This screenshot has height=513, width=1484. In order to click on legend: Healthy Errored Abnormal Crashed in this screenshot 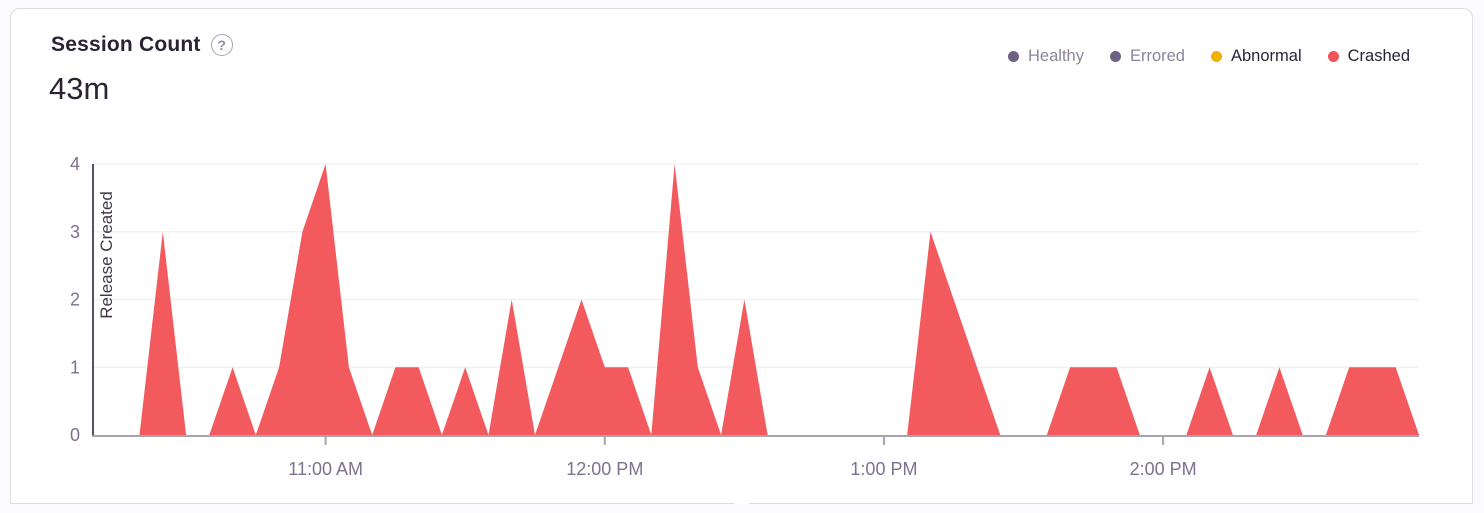, I will do `click(1209, 56)`.